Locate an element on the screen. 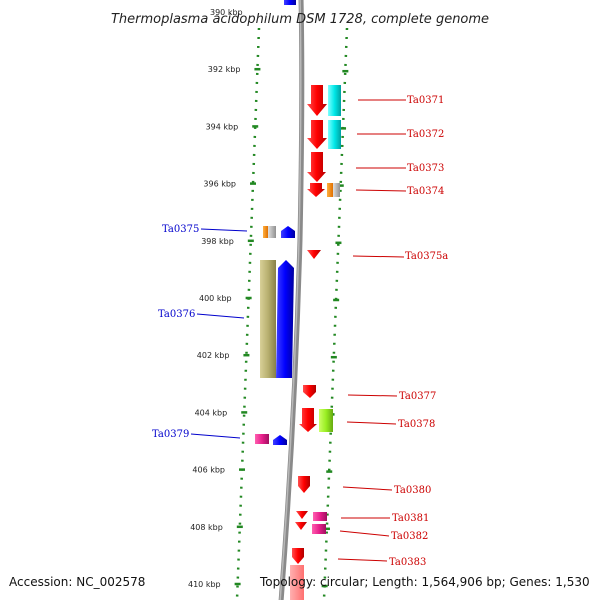 Image resolution: width=600 pixels, height=600 pixels. kbp-tick-label: 402 kbp is located at coordinates (213, 355).